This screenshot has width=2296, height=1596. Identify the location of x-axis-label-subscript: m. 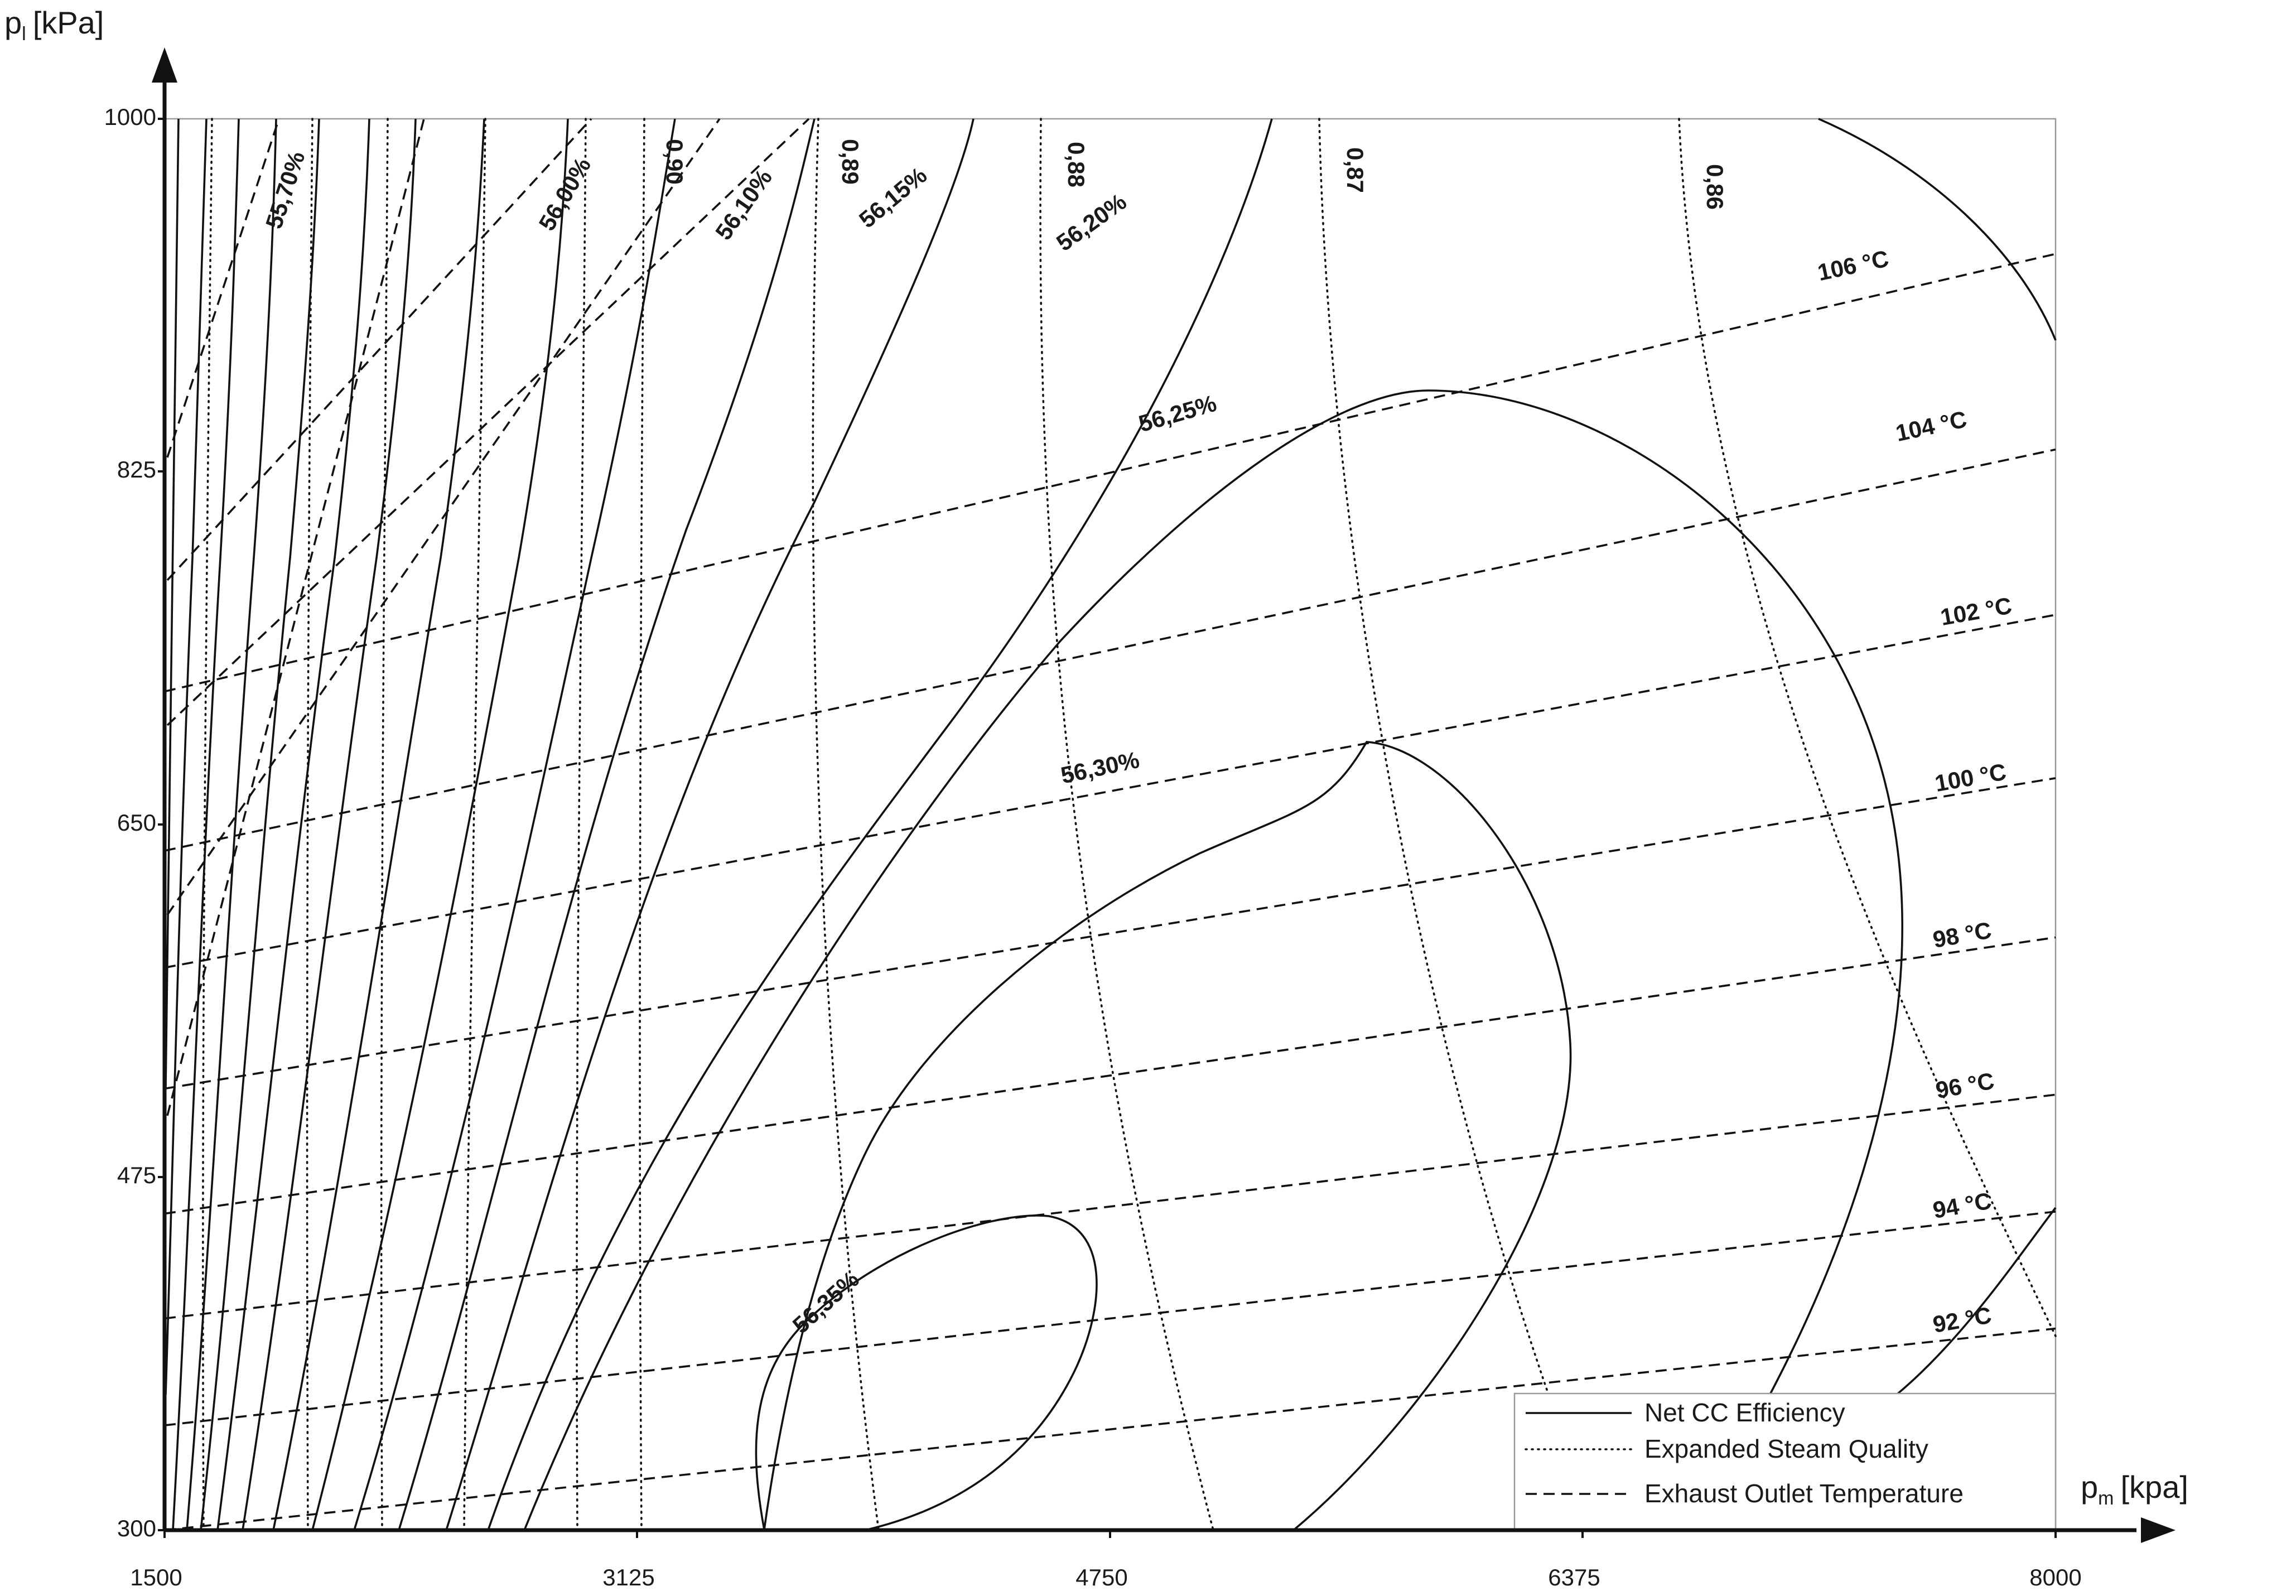
(2106, 1498).